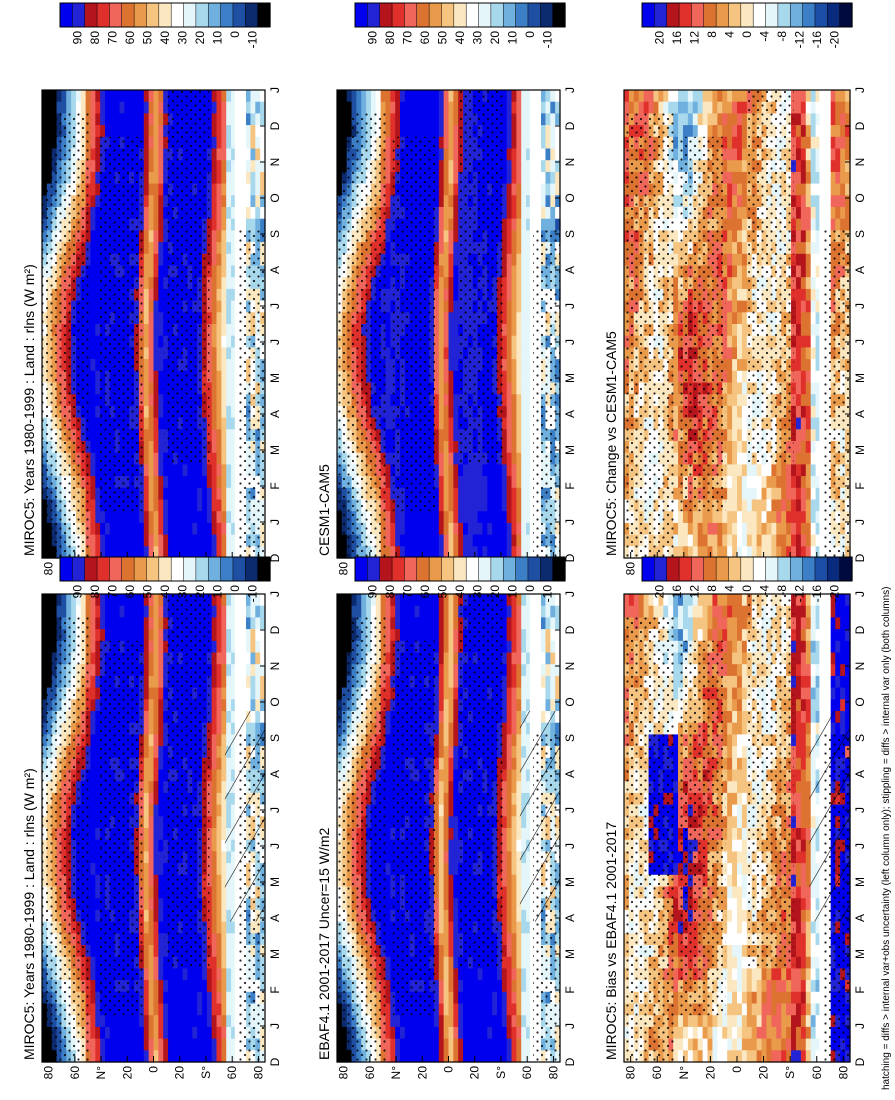 Image resolution: width=895 pixels, height=1100 pixels. I want to click on lat-tick-label: 80, so click(49, 569).